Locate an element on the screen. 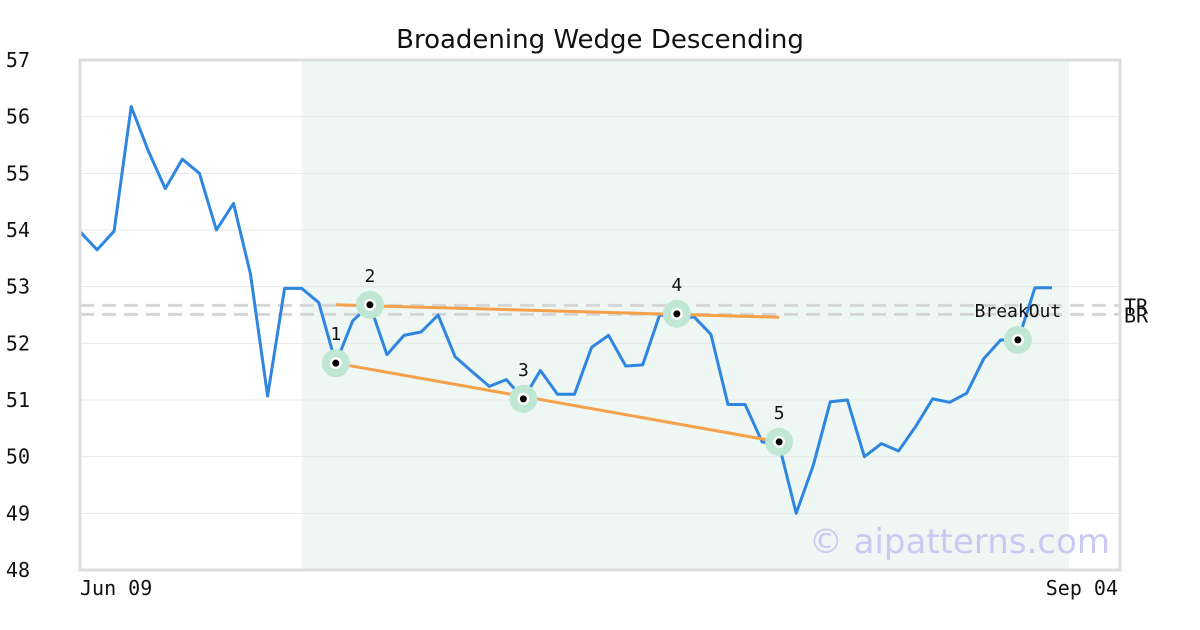 Image resolution: width=1200 pixels, height=630 pixels. x-tick-label: Sep 04 is located at coordinates (1082, 588).